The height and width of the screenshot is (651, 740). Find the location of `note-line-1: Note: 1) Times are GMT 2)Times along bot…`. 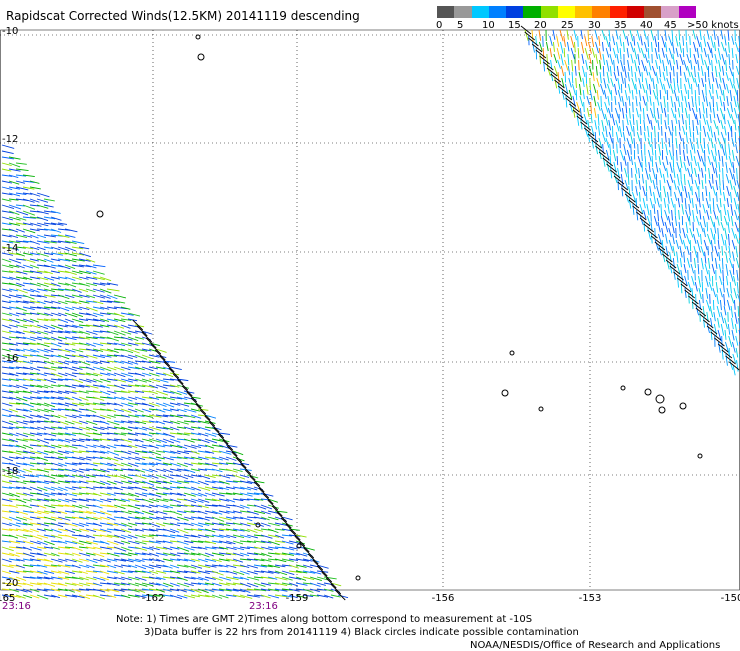

note-line-1: Note: 1) Times are GMT 2)Times along bot… is located at coordinates (324, 619).